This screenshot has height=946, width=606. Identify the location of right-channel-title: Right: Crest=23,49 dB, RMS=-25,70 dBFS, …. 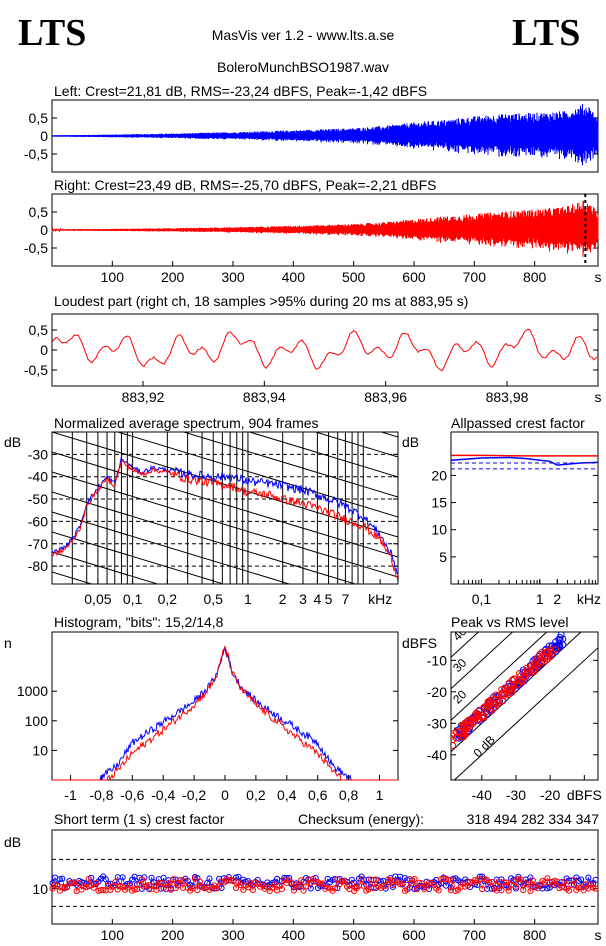
(245, 185).